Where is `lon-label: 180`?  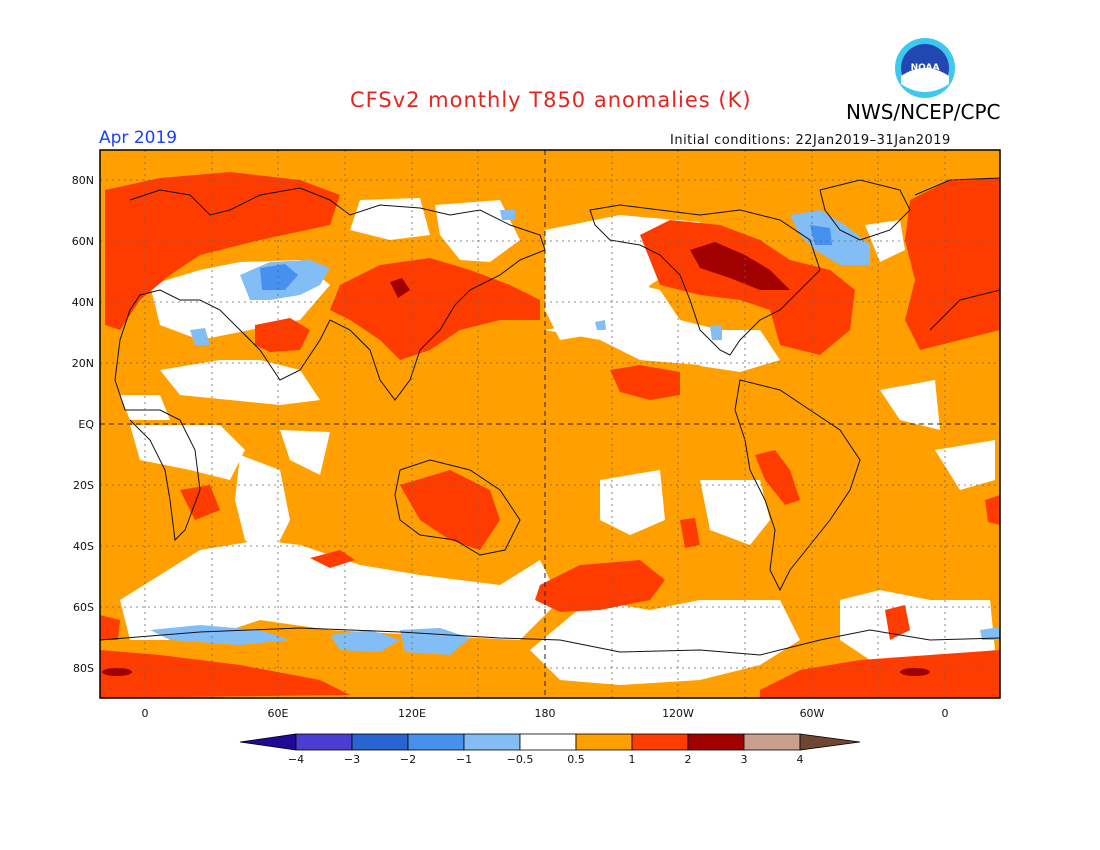 lon-label: 180 is located at coordinates (545, 713).